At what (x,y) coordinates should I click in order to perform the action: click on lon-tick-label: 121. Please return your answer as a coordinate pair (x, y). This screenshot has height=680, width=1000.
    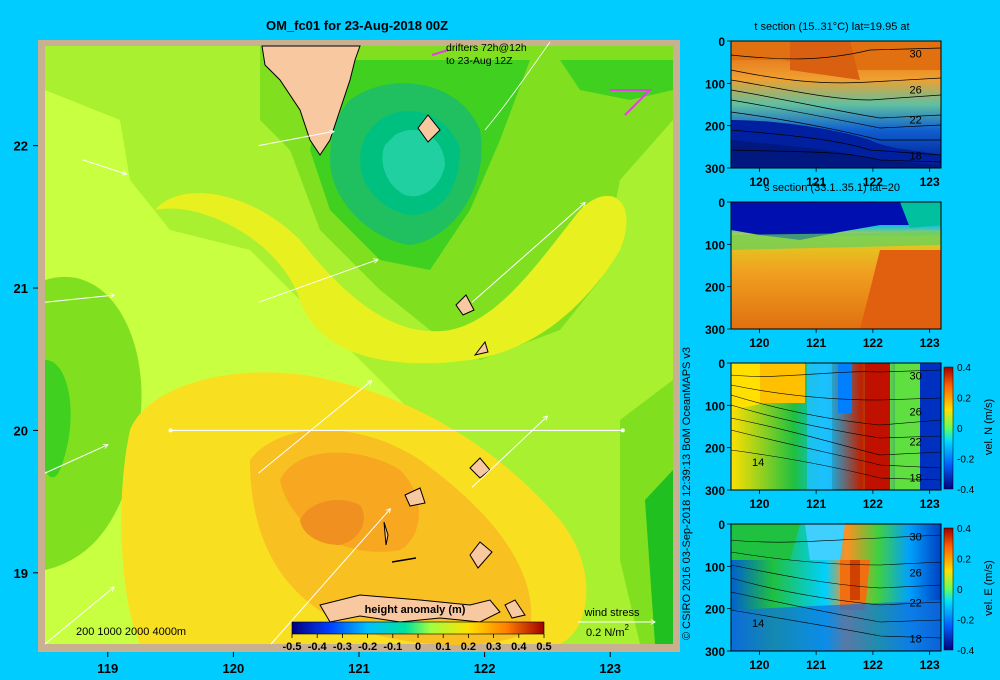
    Looking at the image, I should click on (359, 668).